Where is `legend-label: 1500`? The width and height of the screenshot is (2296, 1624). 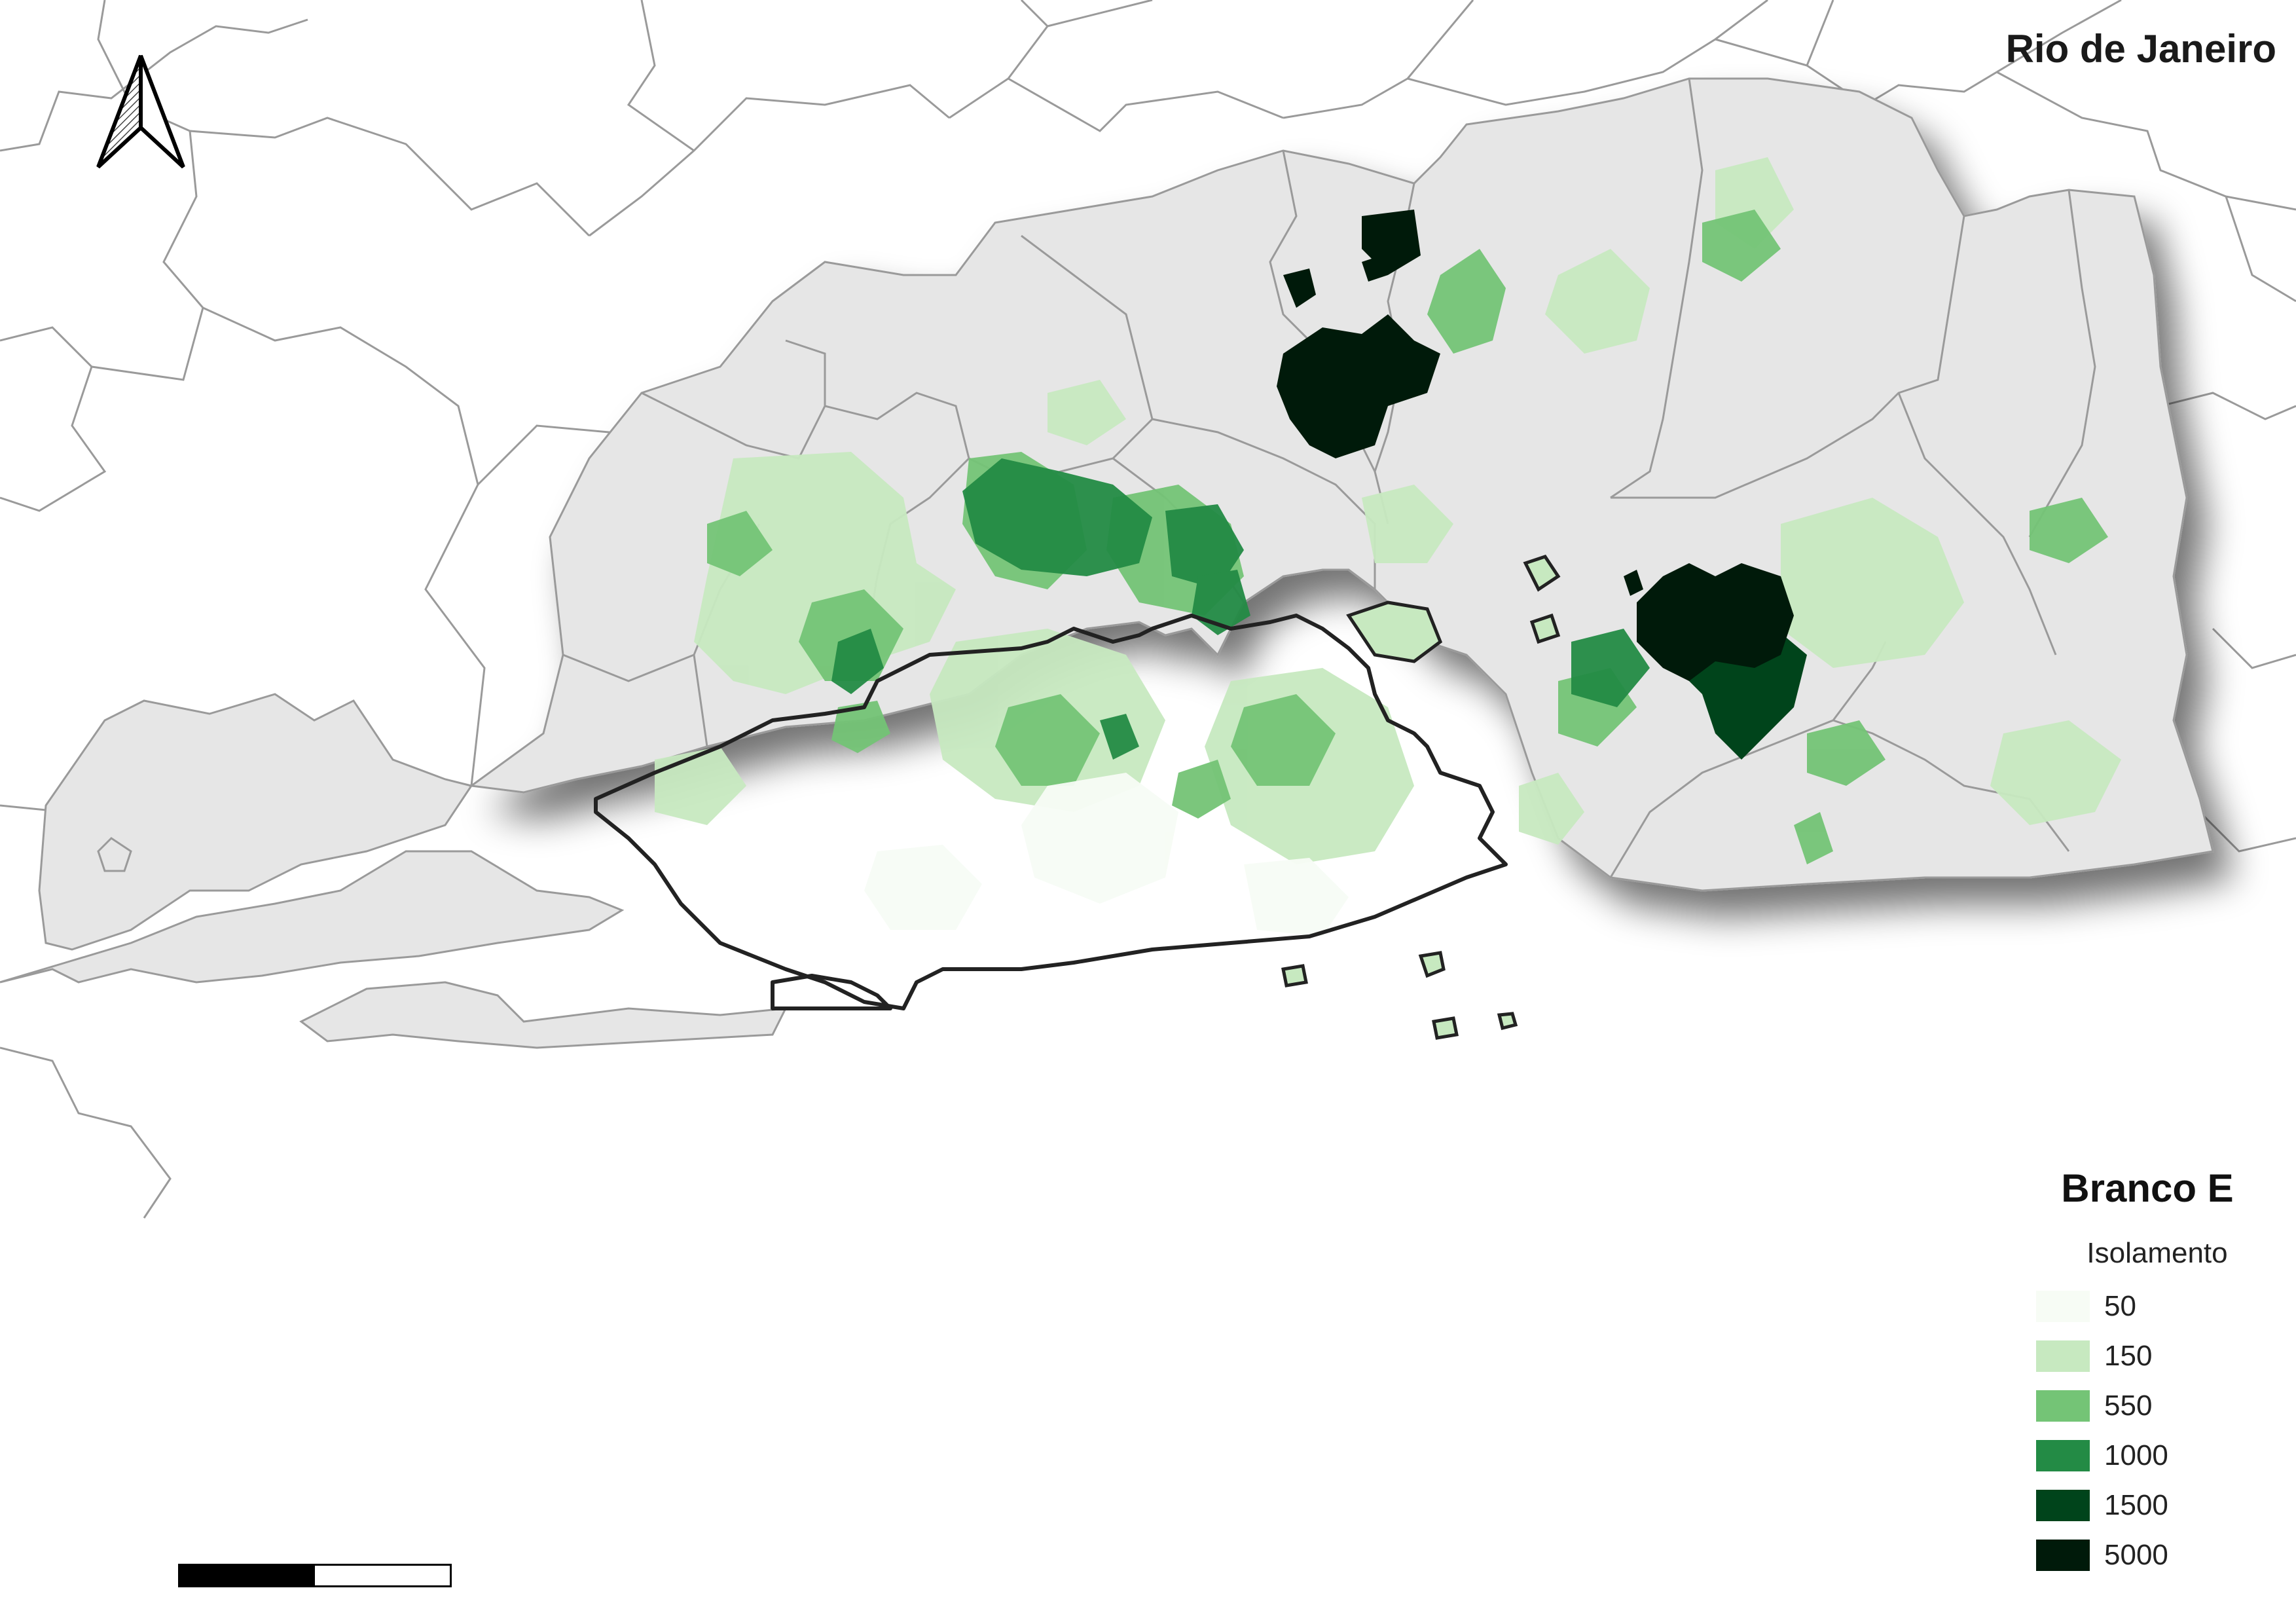
legend-label: 1500 is located at coordinates (2136, 1505).